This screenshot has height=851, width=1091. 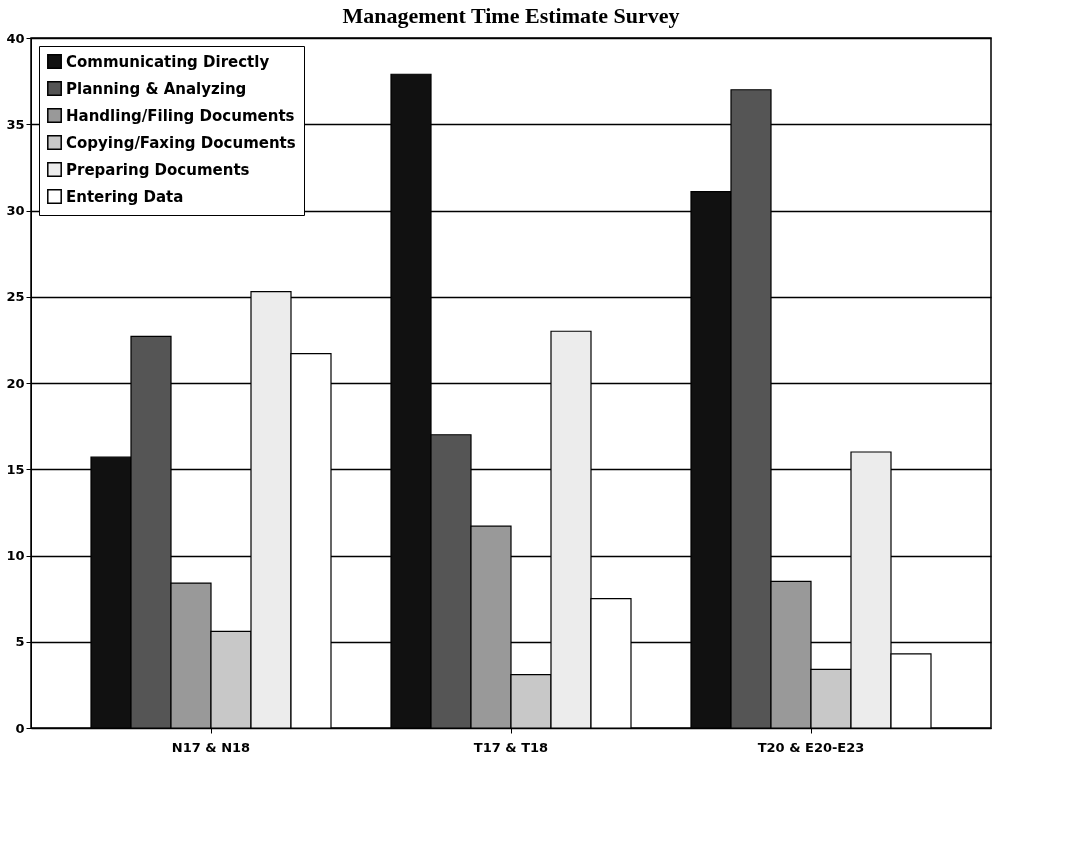 I want to click on y-tick-label: 20, so click(x=15, y=383).